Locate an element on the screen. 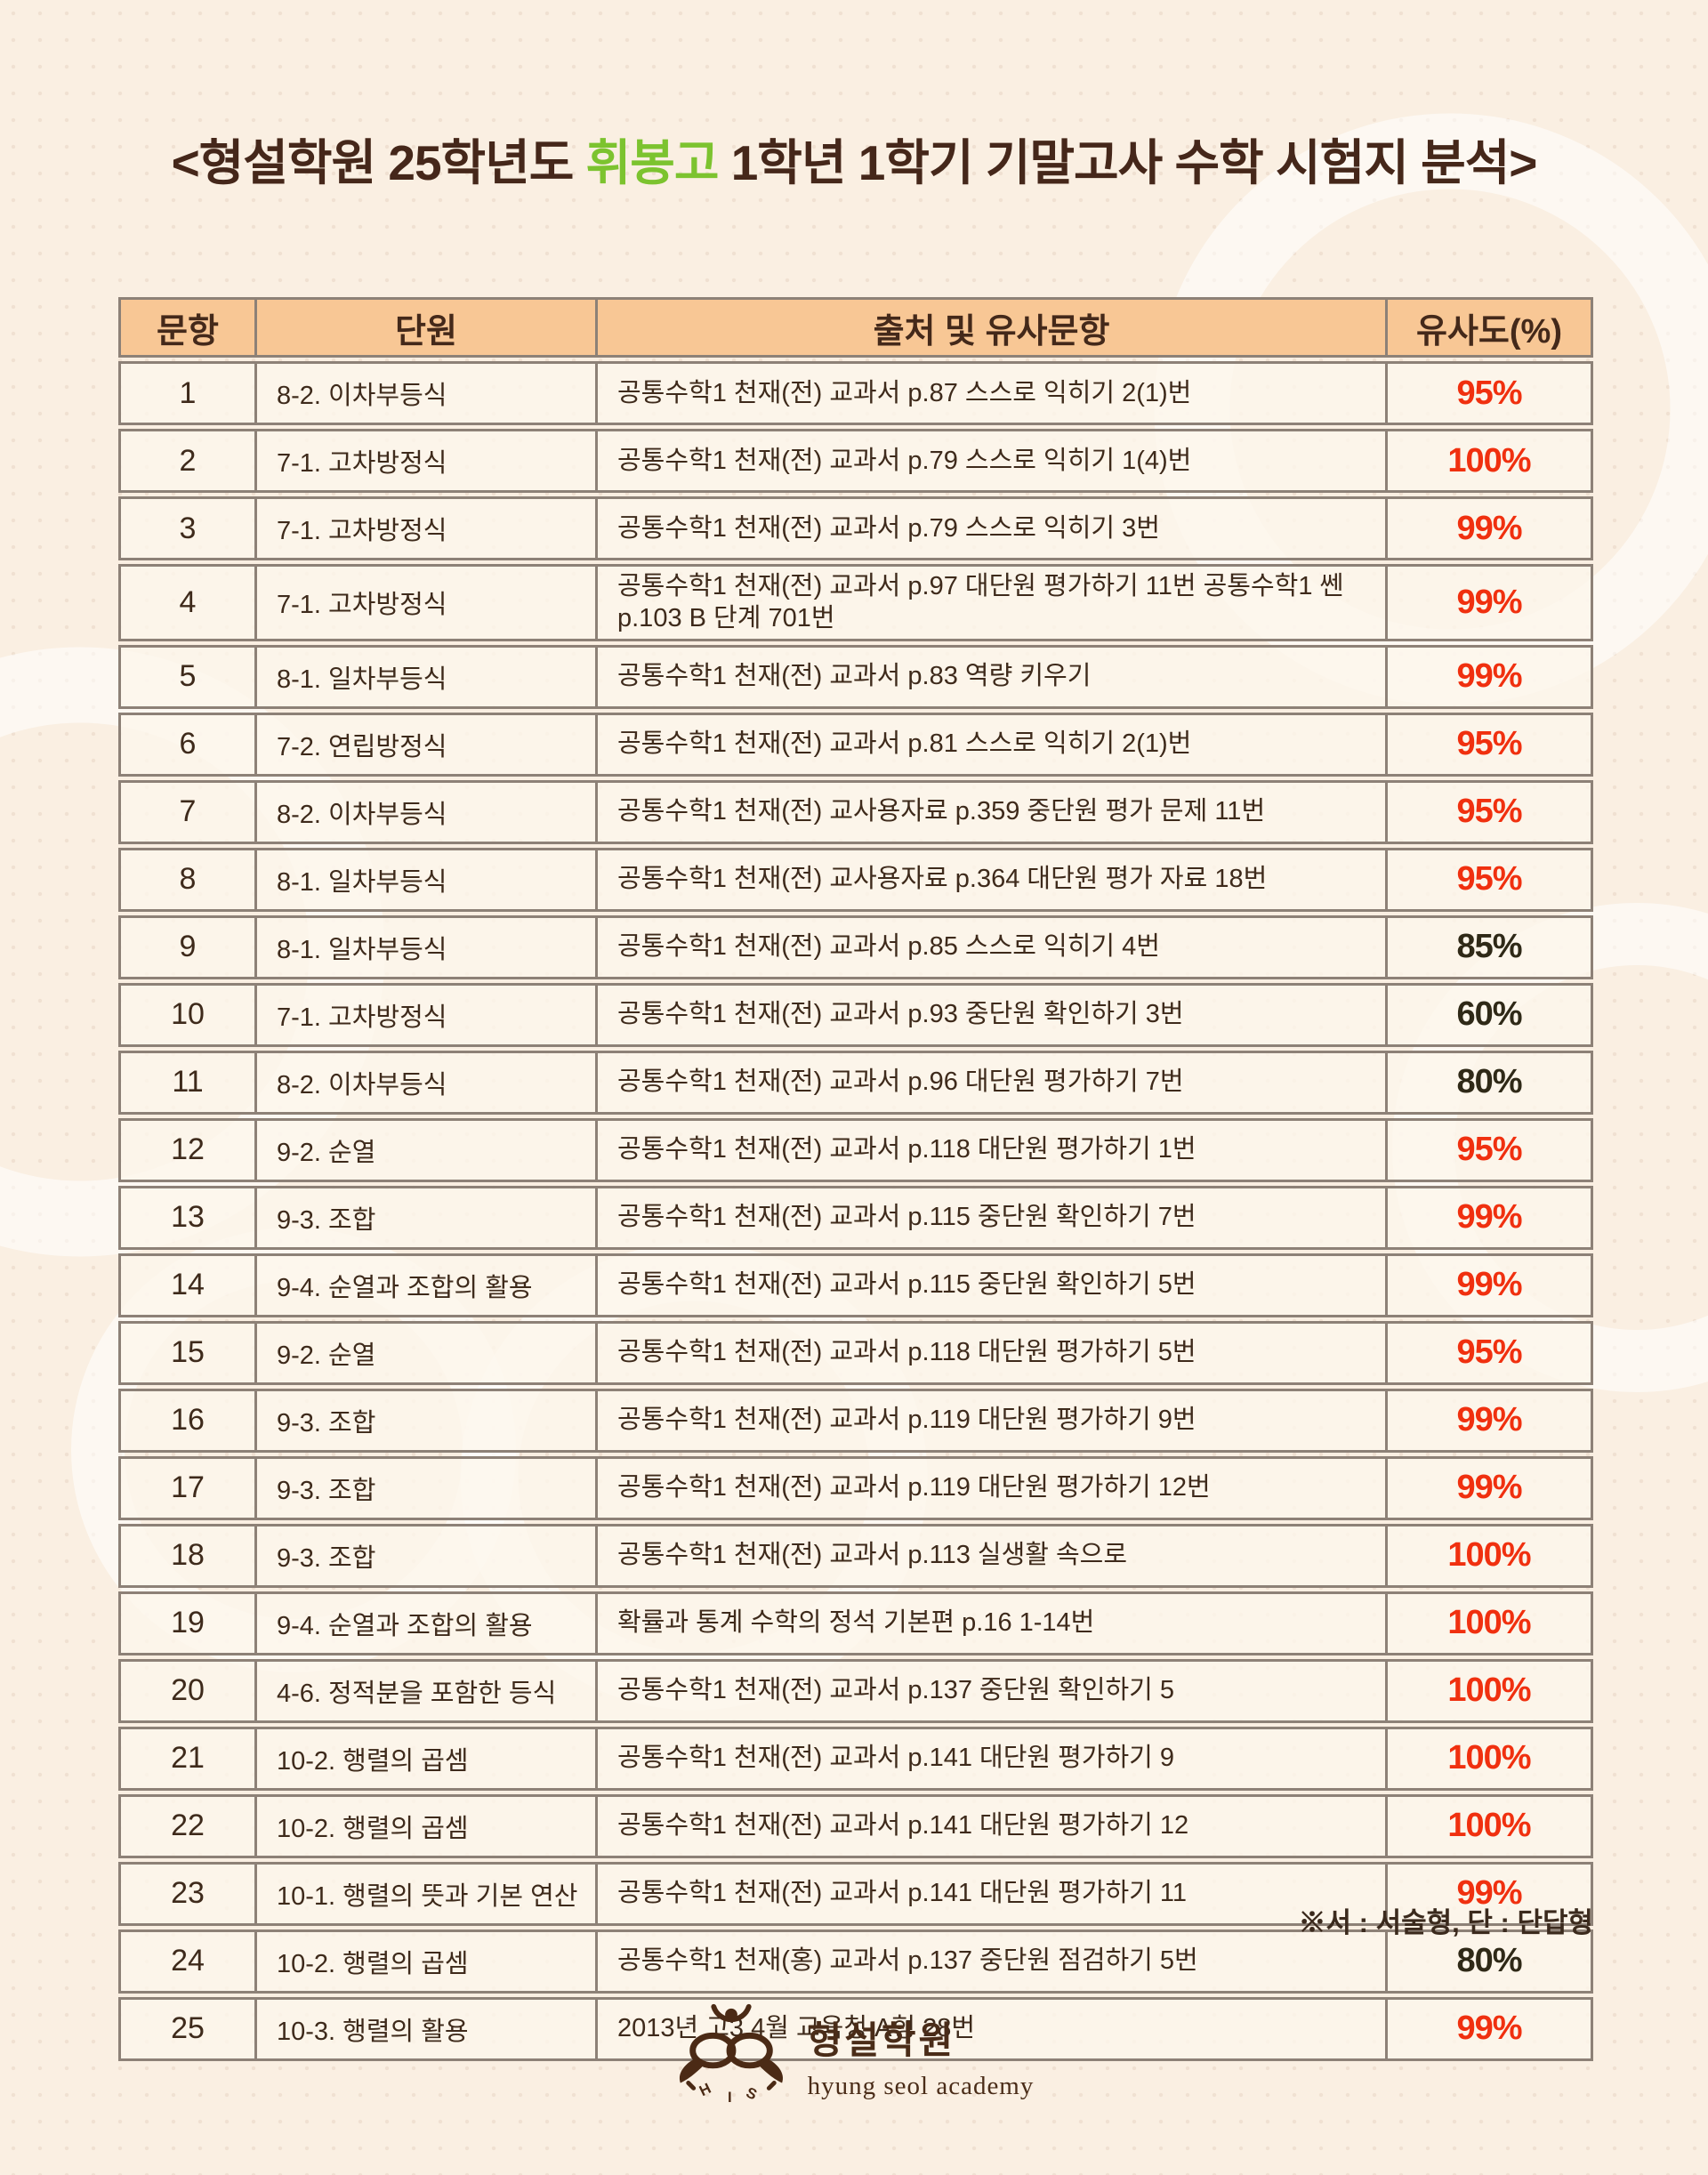 Image resolution: width=1708 pixels, height=2175 pixels. question-number-cell: 17 is located at coordinates (187, 1487).